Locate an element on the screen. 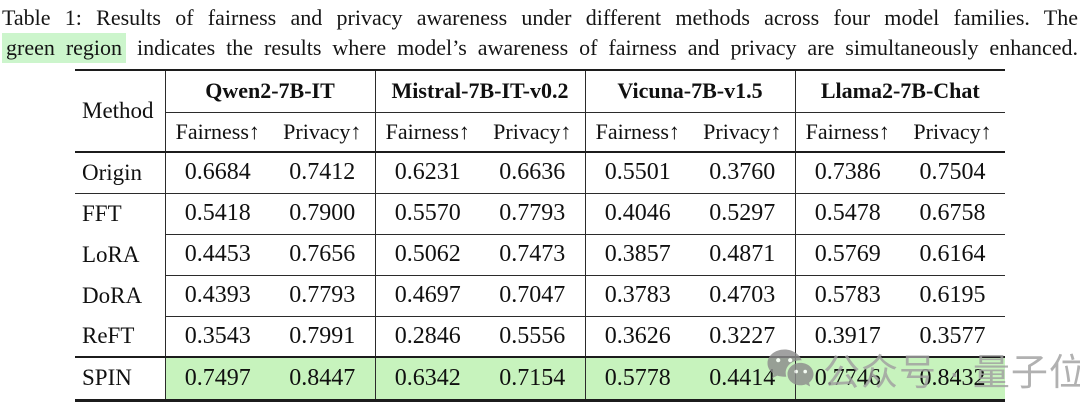 Image resolution: width=1080 pixels, height=411 pixels. subheader-mistral-fairness: Fairness↑ is located at coordinates (427, 132).